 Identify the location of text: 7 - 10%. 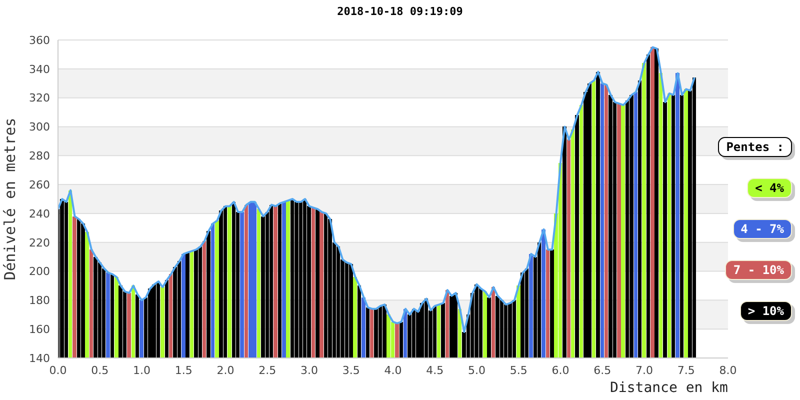
(758, 270).